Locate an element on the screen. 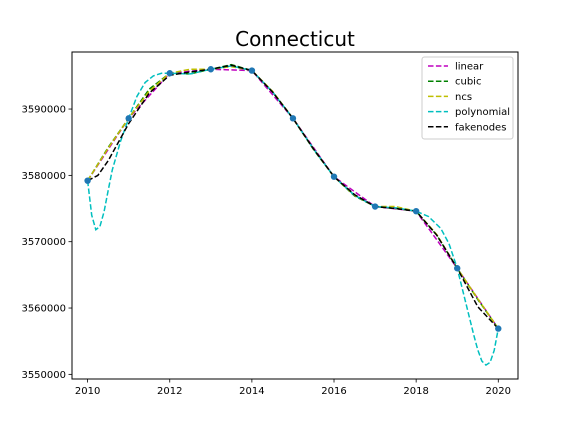  y-tick-label-3: 3580000 is located at coordinates (43, 176).